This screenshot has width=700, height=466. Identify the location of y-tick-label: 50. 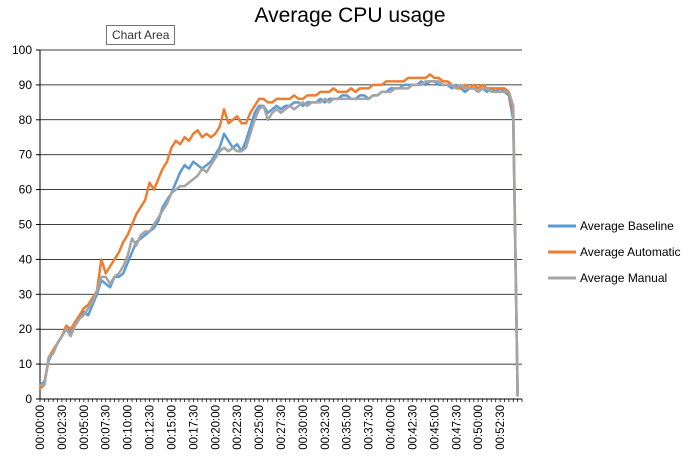
(26, 225).